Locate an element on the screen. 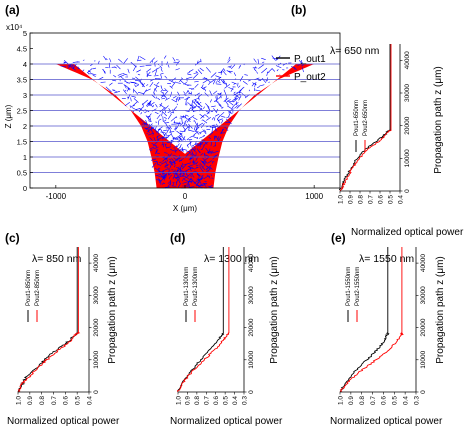 The width and height of the screenshot is (474, 431). x-tick-label-b: 0.9 is located at coordinates (350, 199).